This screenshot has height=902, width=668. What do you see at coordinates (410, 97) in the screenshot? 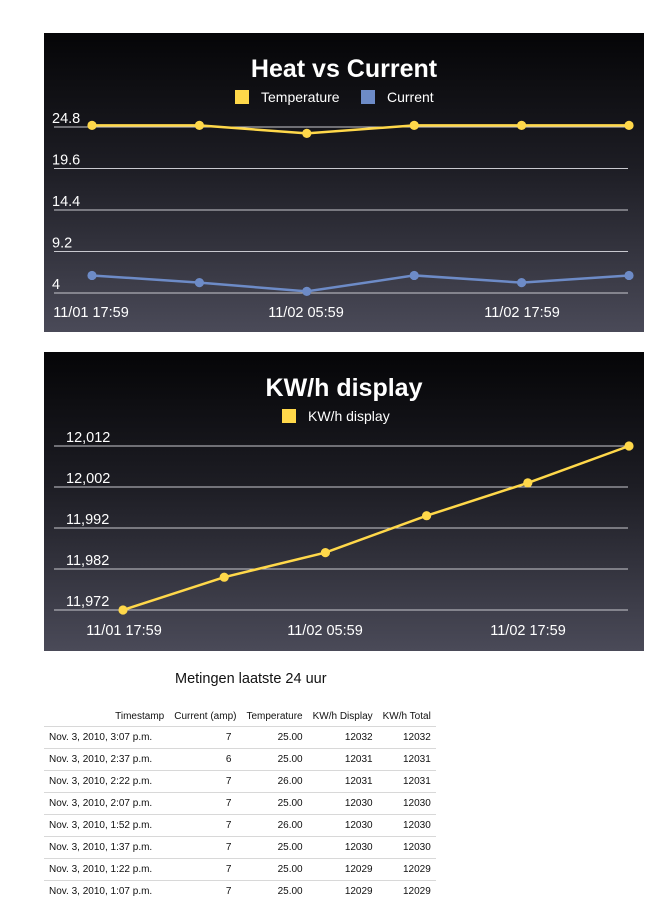
I see `legend-label: Current` at bounding box center [410, 97].